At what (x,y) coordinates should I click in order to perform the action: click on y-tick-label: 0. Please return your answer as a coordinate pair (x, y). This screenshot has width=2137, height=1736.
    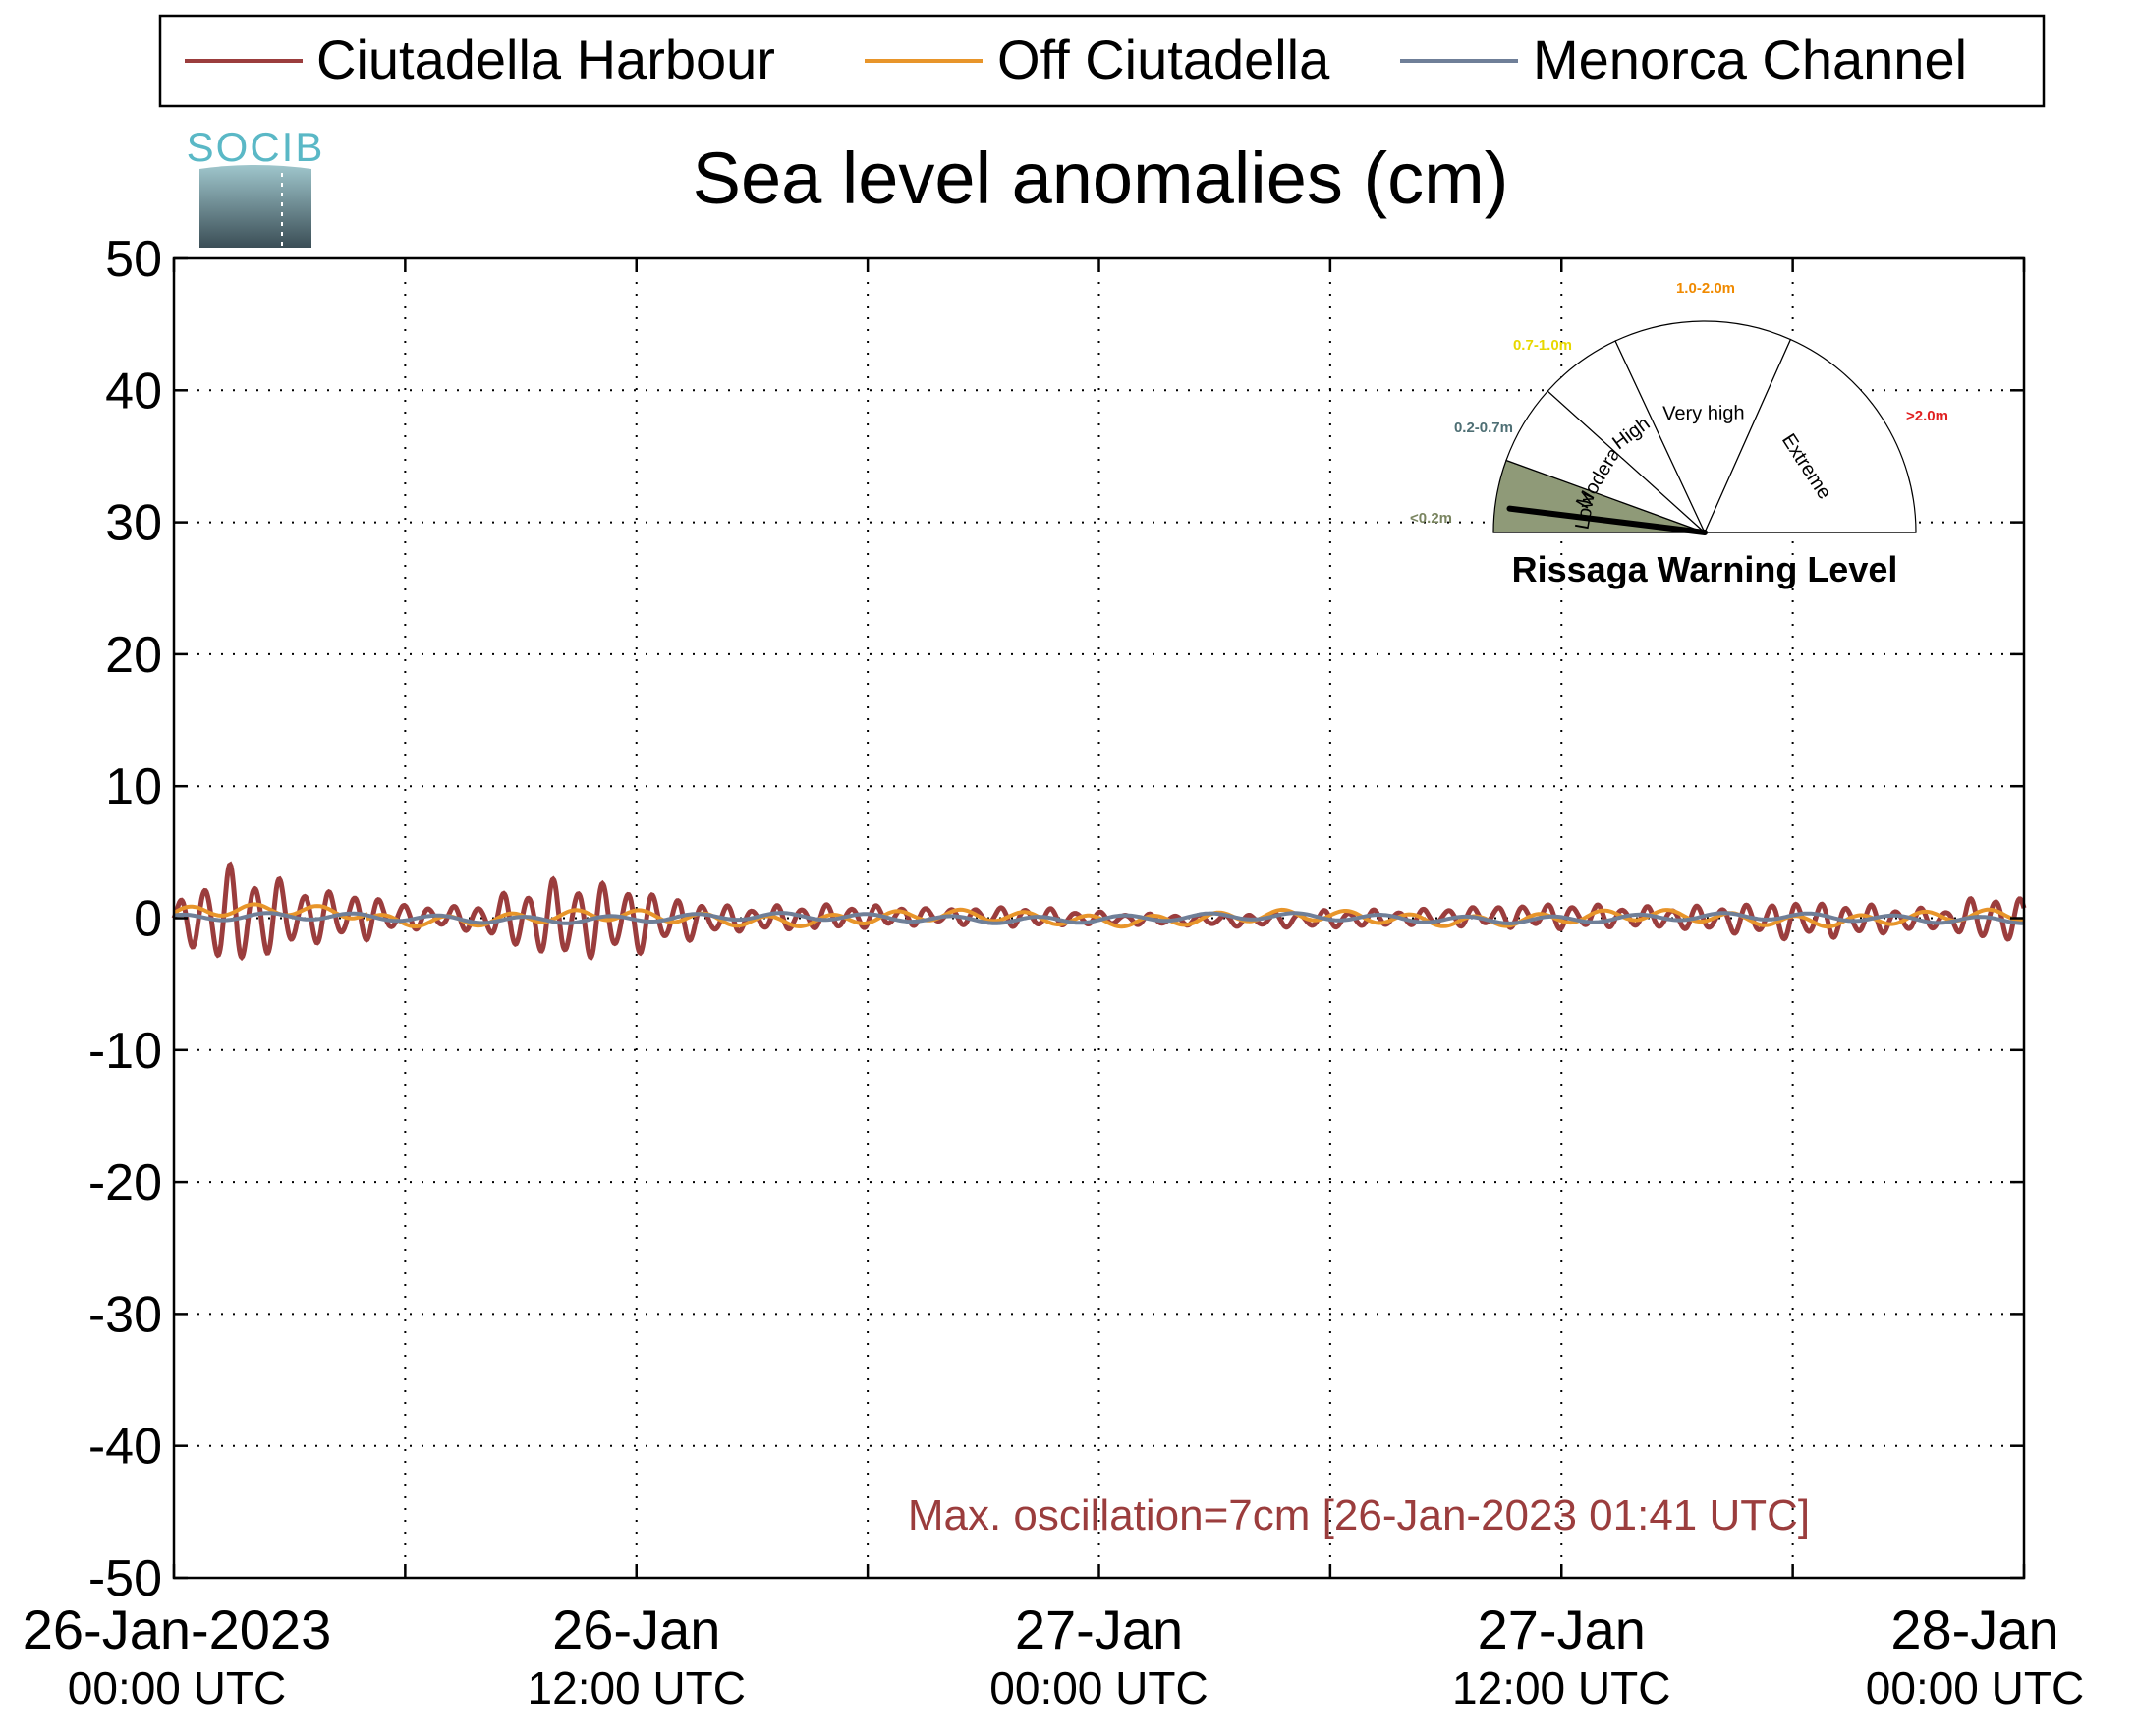
    Looking at the image, I should click on (148, 919).